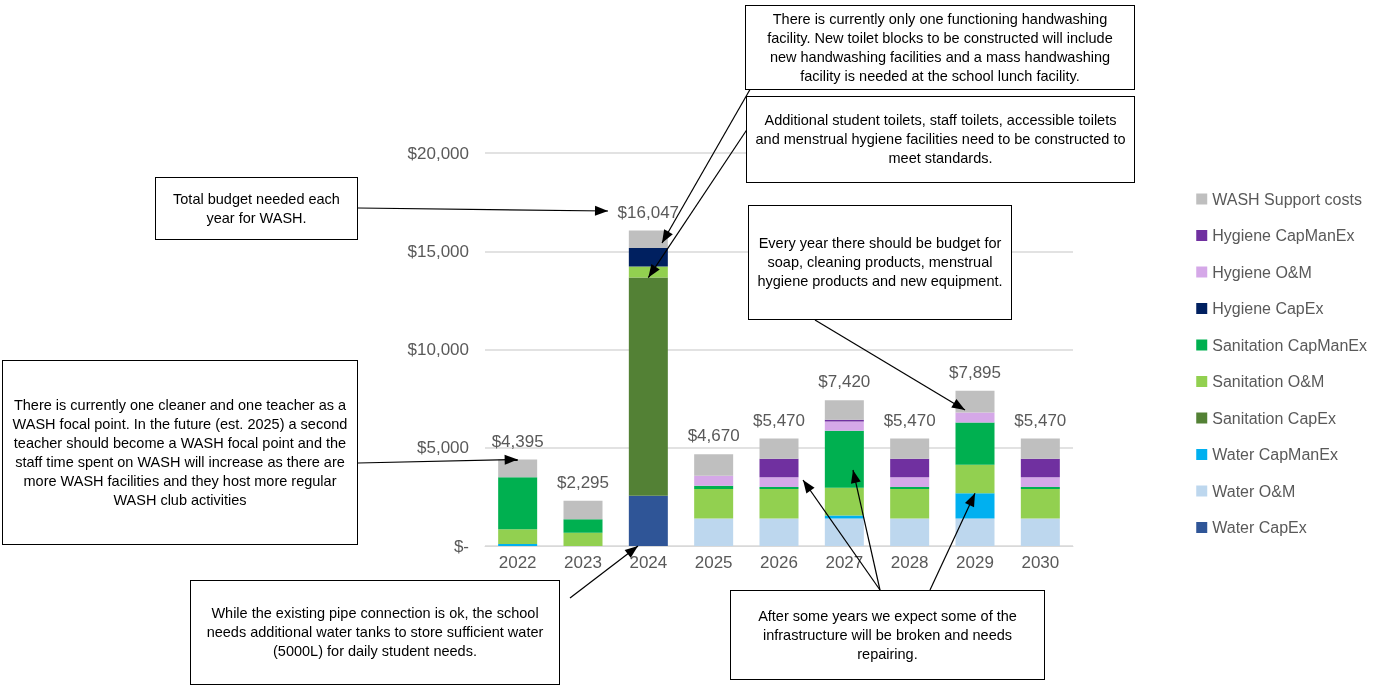  What do you see at coordinates (1268, 308) in the screenshot?
I see `legend-label: Hygiene CapEx` at bounding box center [1268, 308].